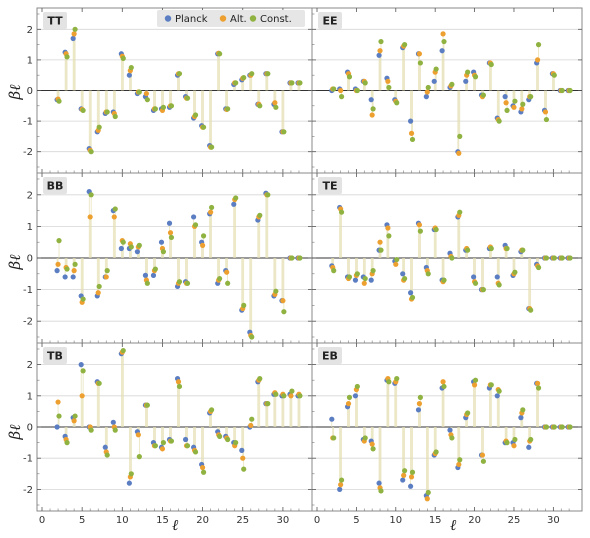 This screenshot has width=590, height=538. What do you see at coordinates (15, 263) in the screenshot?
I see `y-axis-label-middle: βℓ` at bounding box center [15, 263].